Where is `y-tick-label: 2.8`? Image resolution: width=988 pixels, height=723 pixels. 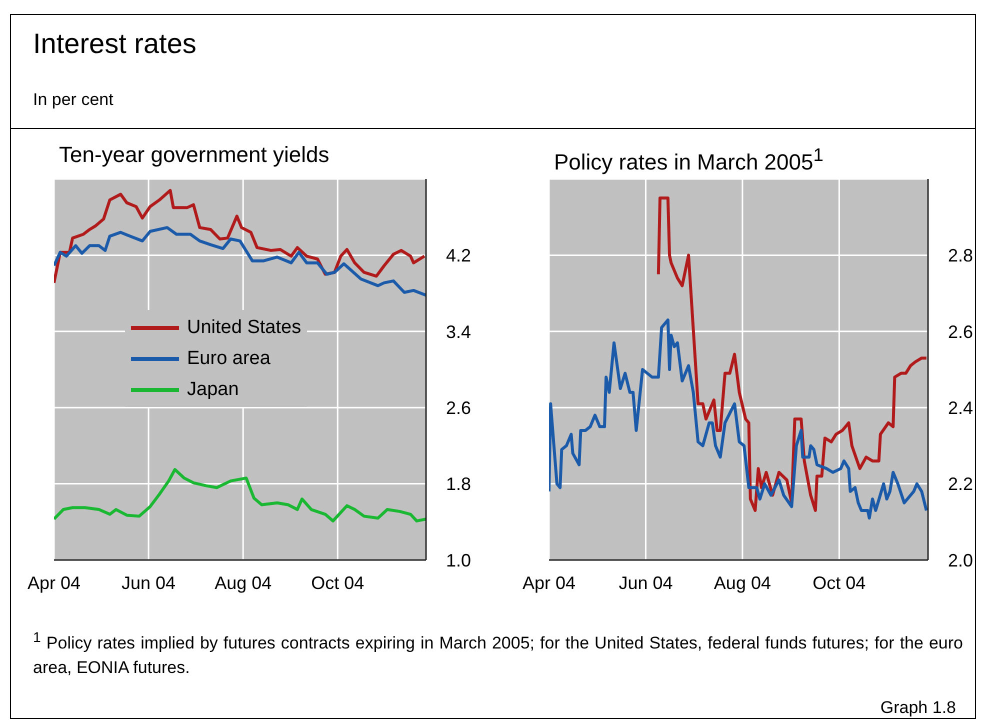 y-tick-label: 2.8 is located at coordinates (961, 256).